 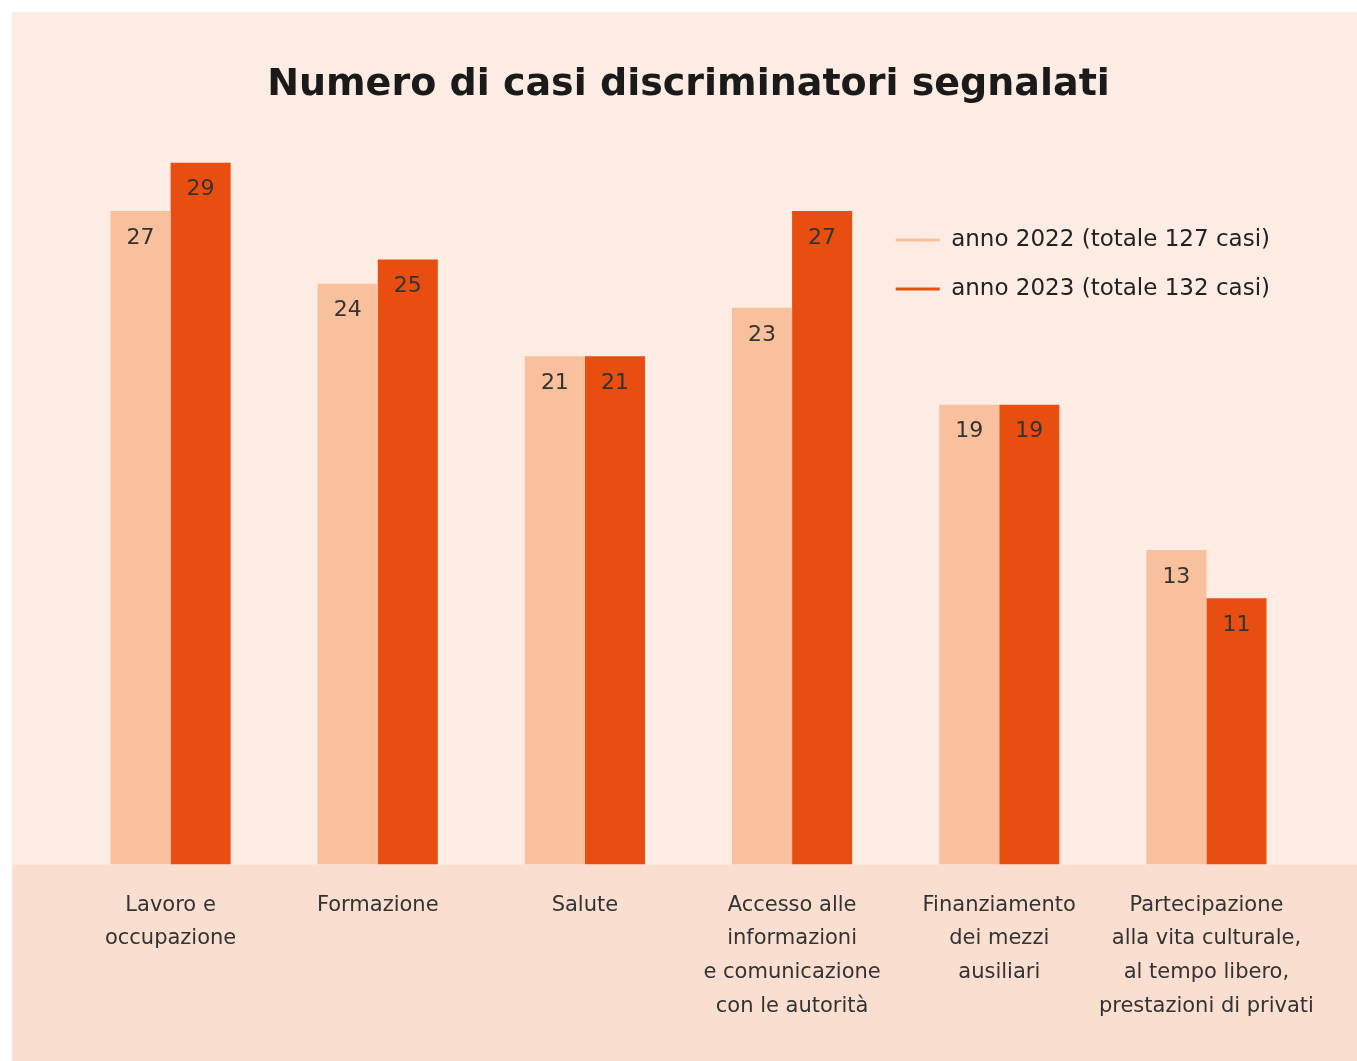 I want to click on x-tick-label: Finanziamento dei mezzi ausiliari, so click(x=999, y=937).